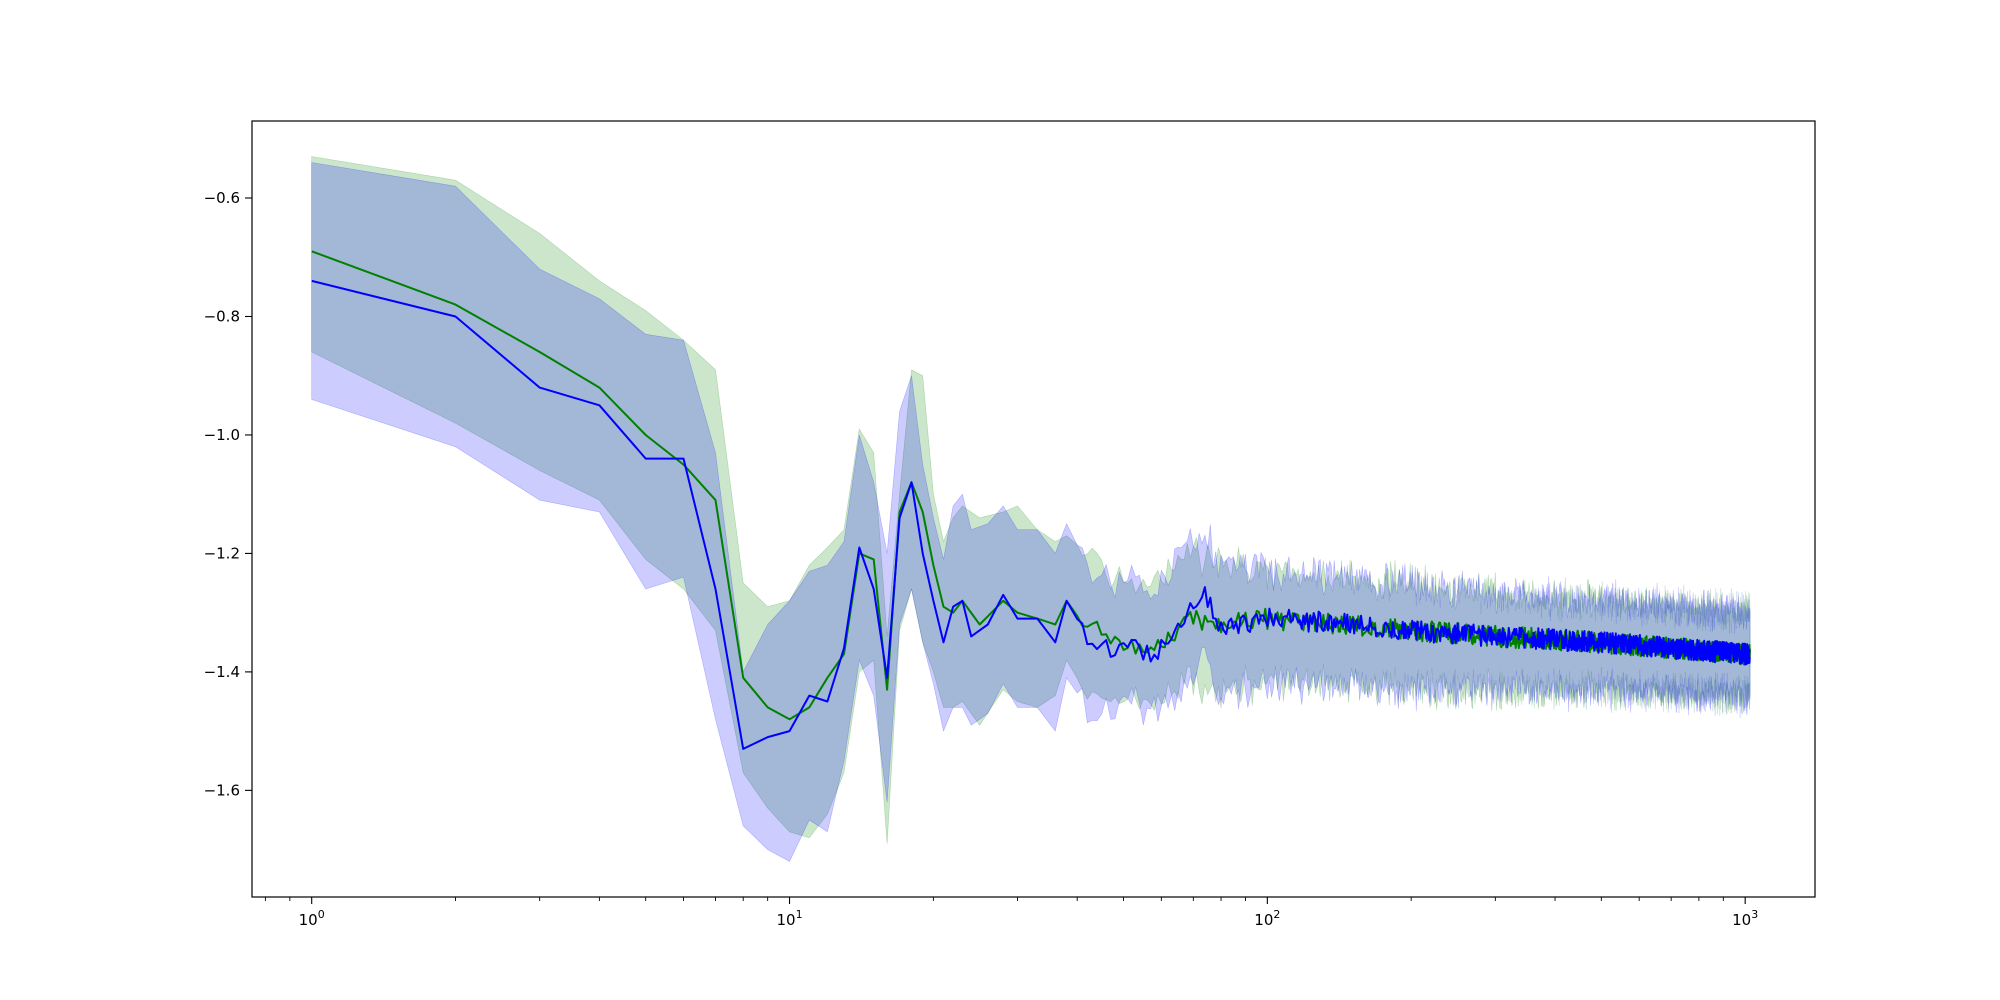 The height and width of the screenshot is (1000, 2000). Describe the element at coordinates (222, 435) in the screenshot. I see `y-tick-label: −1.0` at that location.